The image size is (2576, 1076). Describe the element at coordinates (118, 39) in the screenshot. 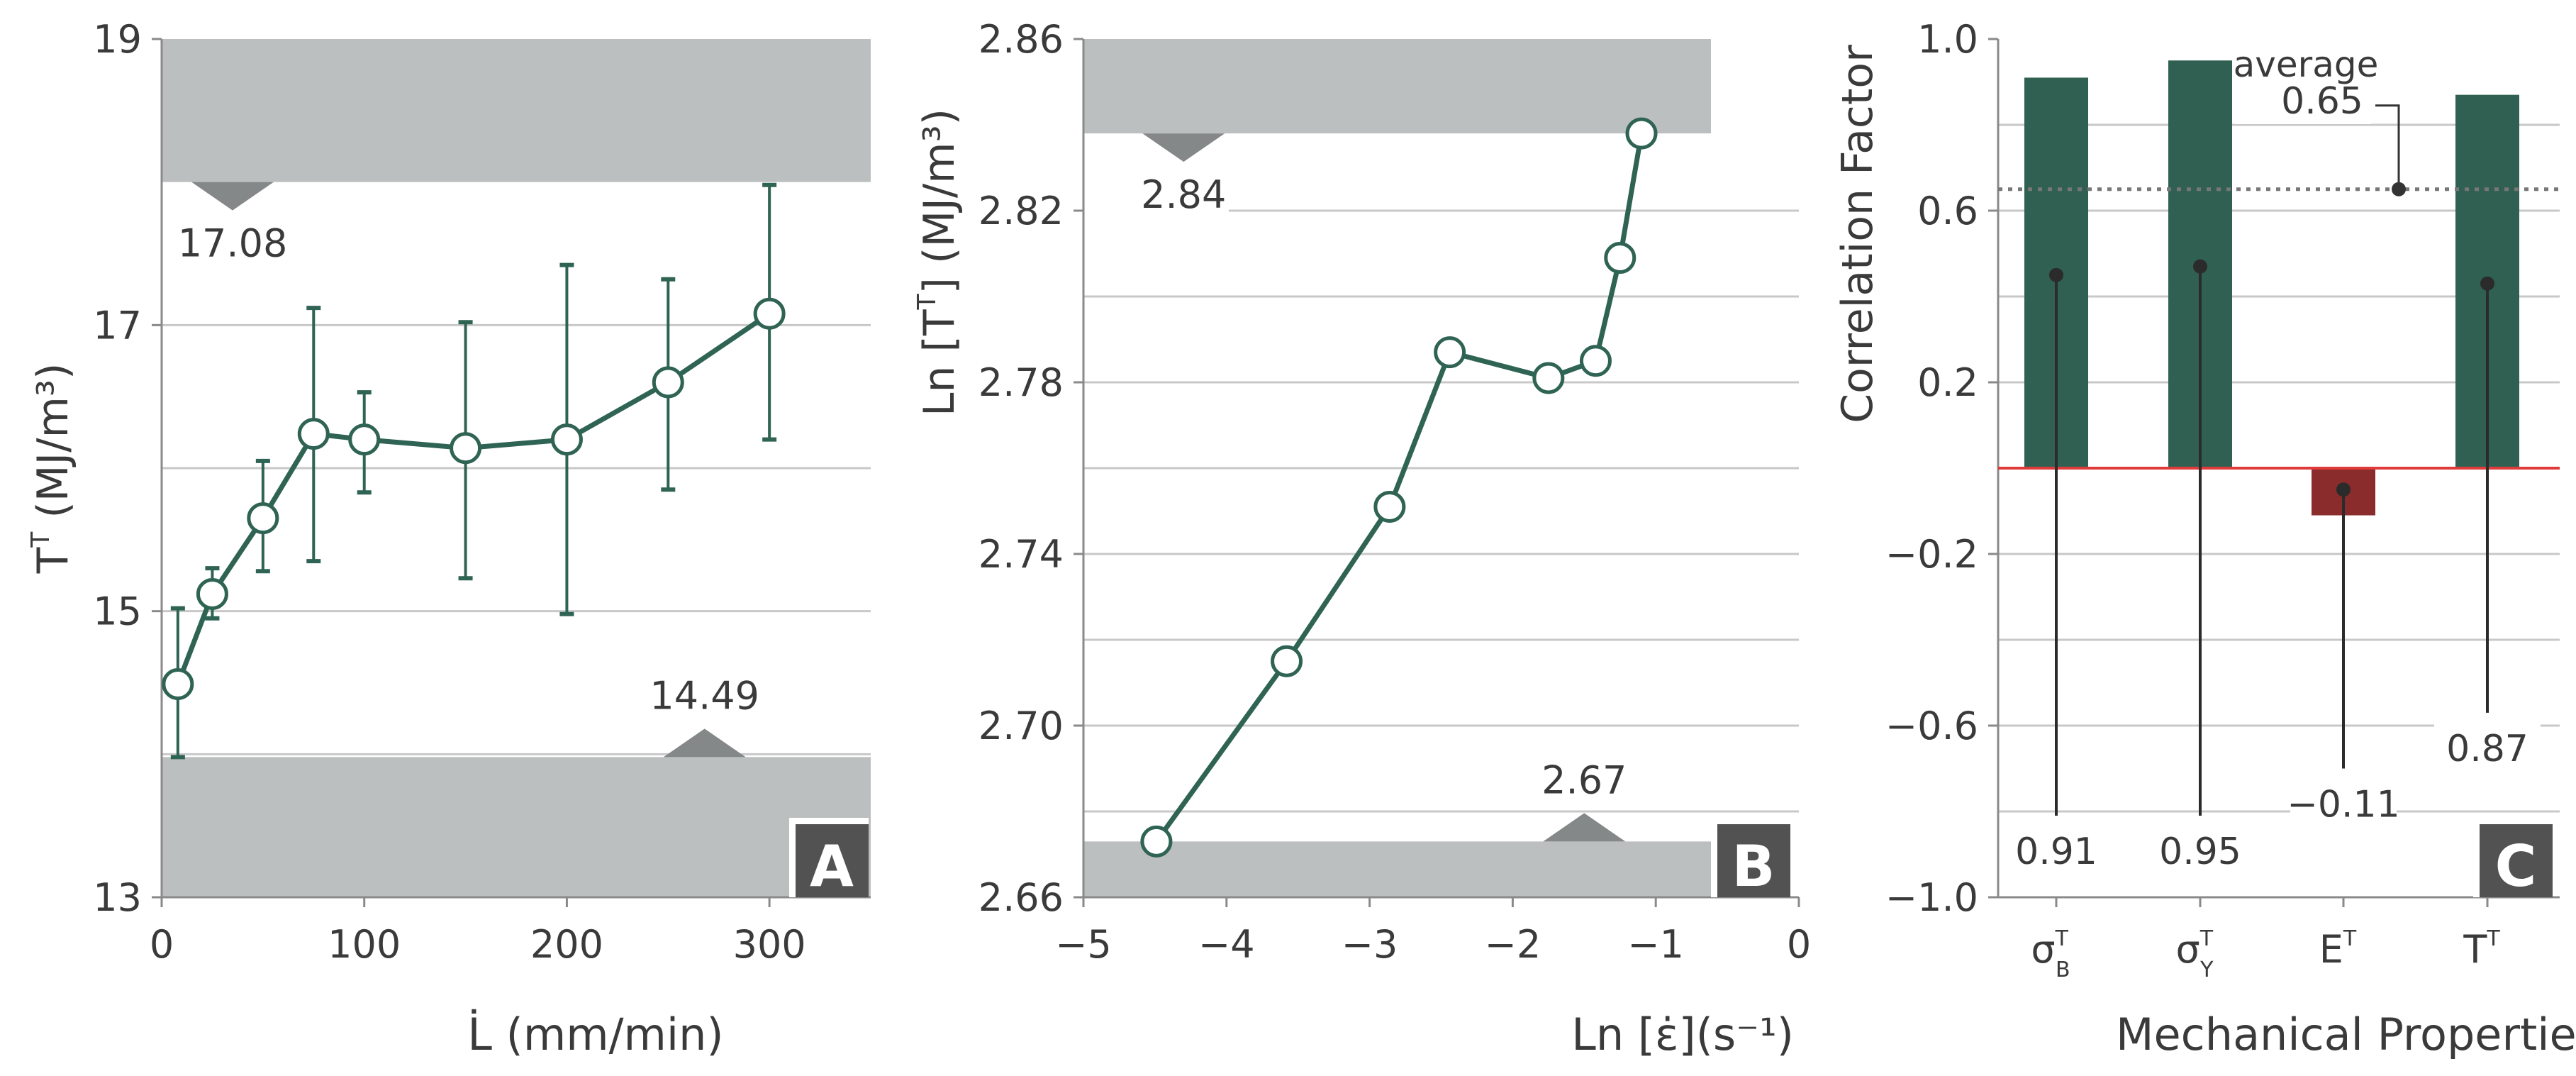

I see `panel-a-y-tick-label: 19` at that location.